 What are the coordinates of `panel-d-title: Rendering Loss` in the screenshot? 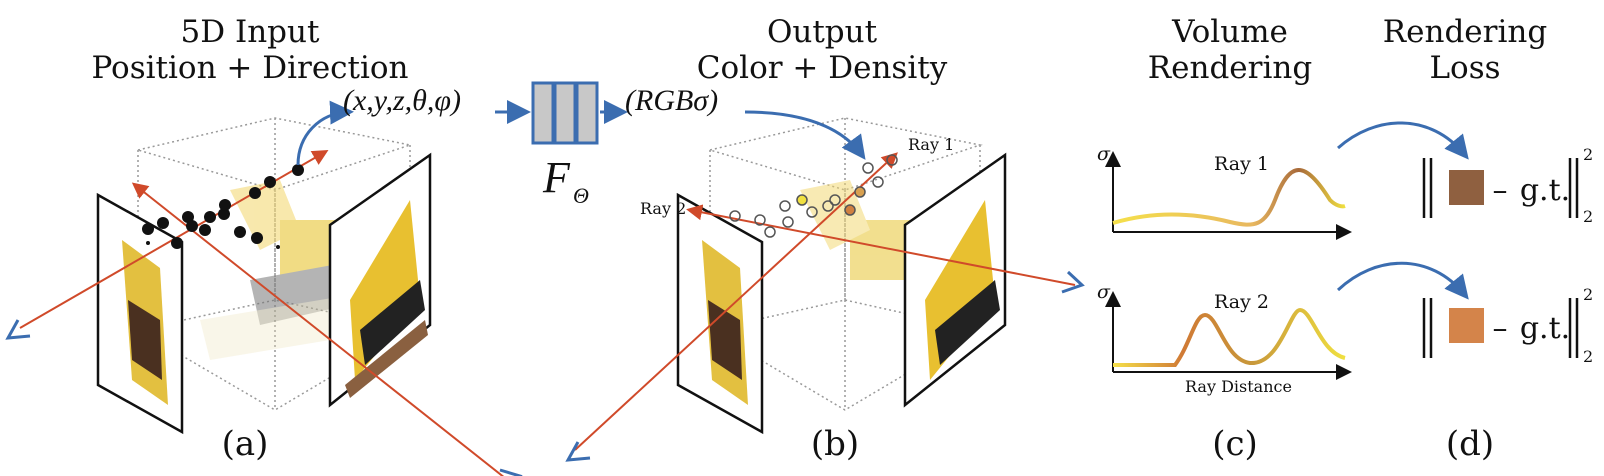 It's located at (1465, 50).